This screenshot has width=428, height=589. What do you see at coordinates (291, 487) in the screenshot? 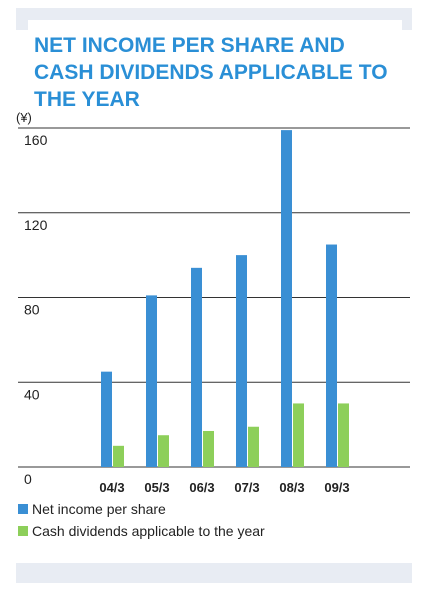
I see `x-tick-label: 08/3` at bounding box center [291, 487].